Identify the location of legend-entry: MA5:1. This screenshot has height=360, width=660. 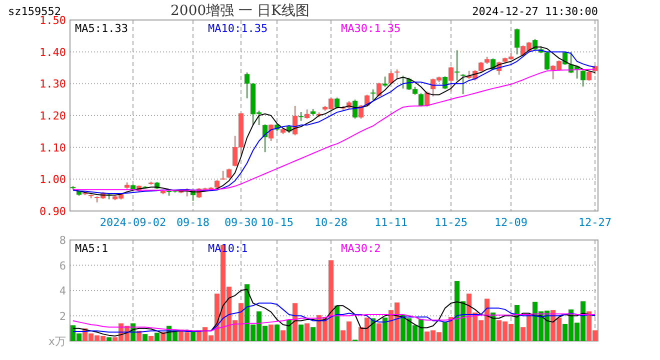
(91, 248).